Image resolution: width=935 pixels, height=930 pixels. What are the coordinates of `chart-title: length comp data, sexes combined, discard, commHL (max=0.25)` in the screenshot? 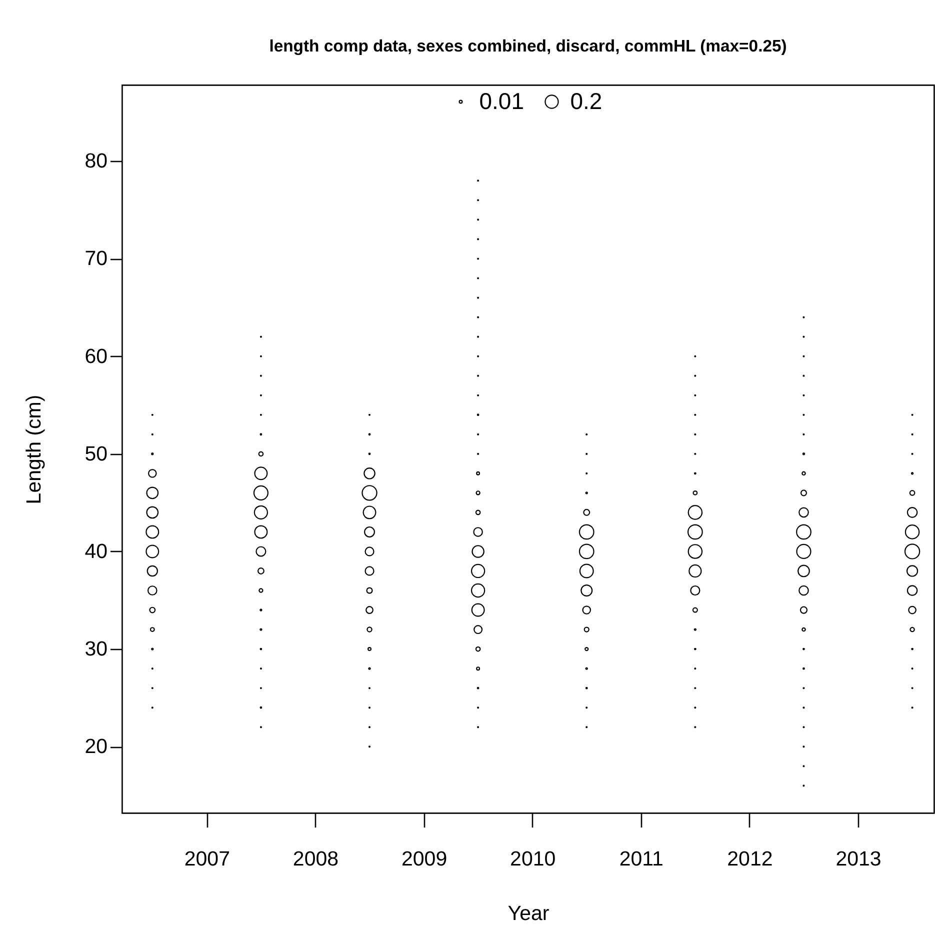 It's located at (528, 46).